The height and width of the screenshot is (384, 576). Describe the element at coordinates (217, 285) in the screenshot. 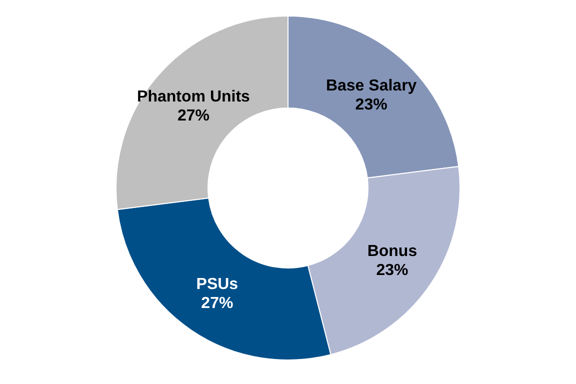

I see `slice-label: PSUs` at that location.